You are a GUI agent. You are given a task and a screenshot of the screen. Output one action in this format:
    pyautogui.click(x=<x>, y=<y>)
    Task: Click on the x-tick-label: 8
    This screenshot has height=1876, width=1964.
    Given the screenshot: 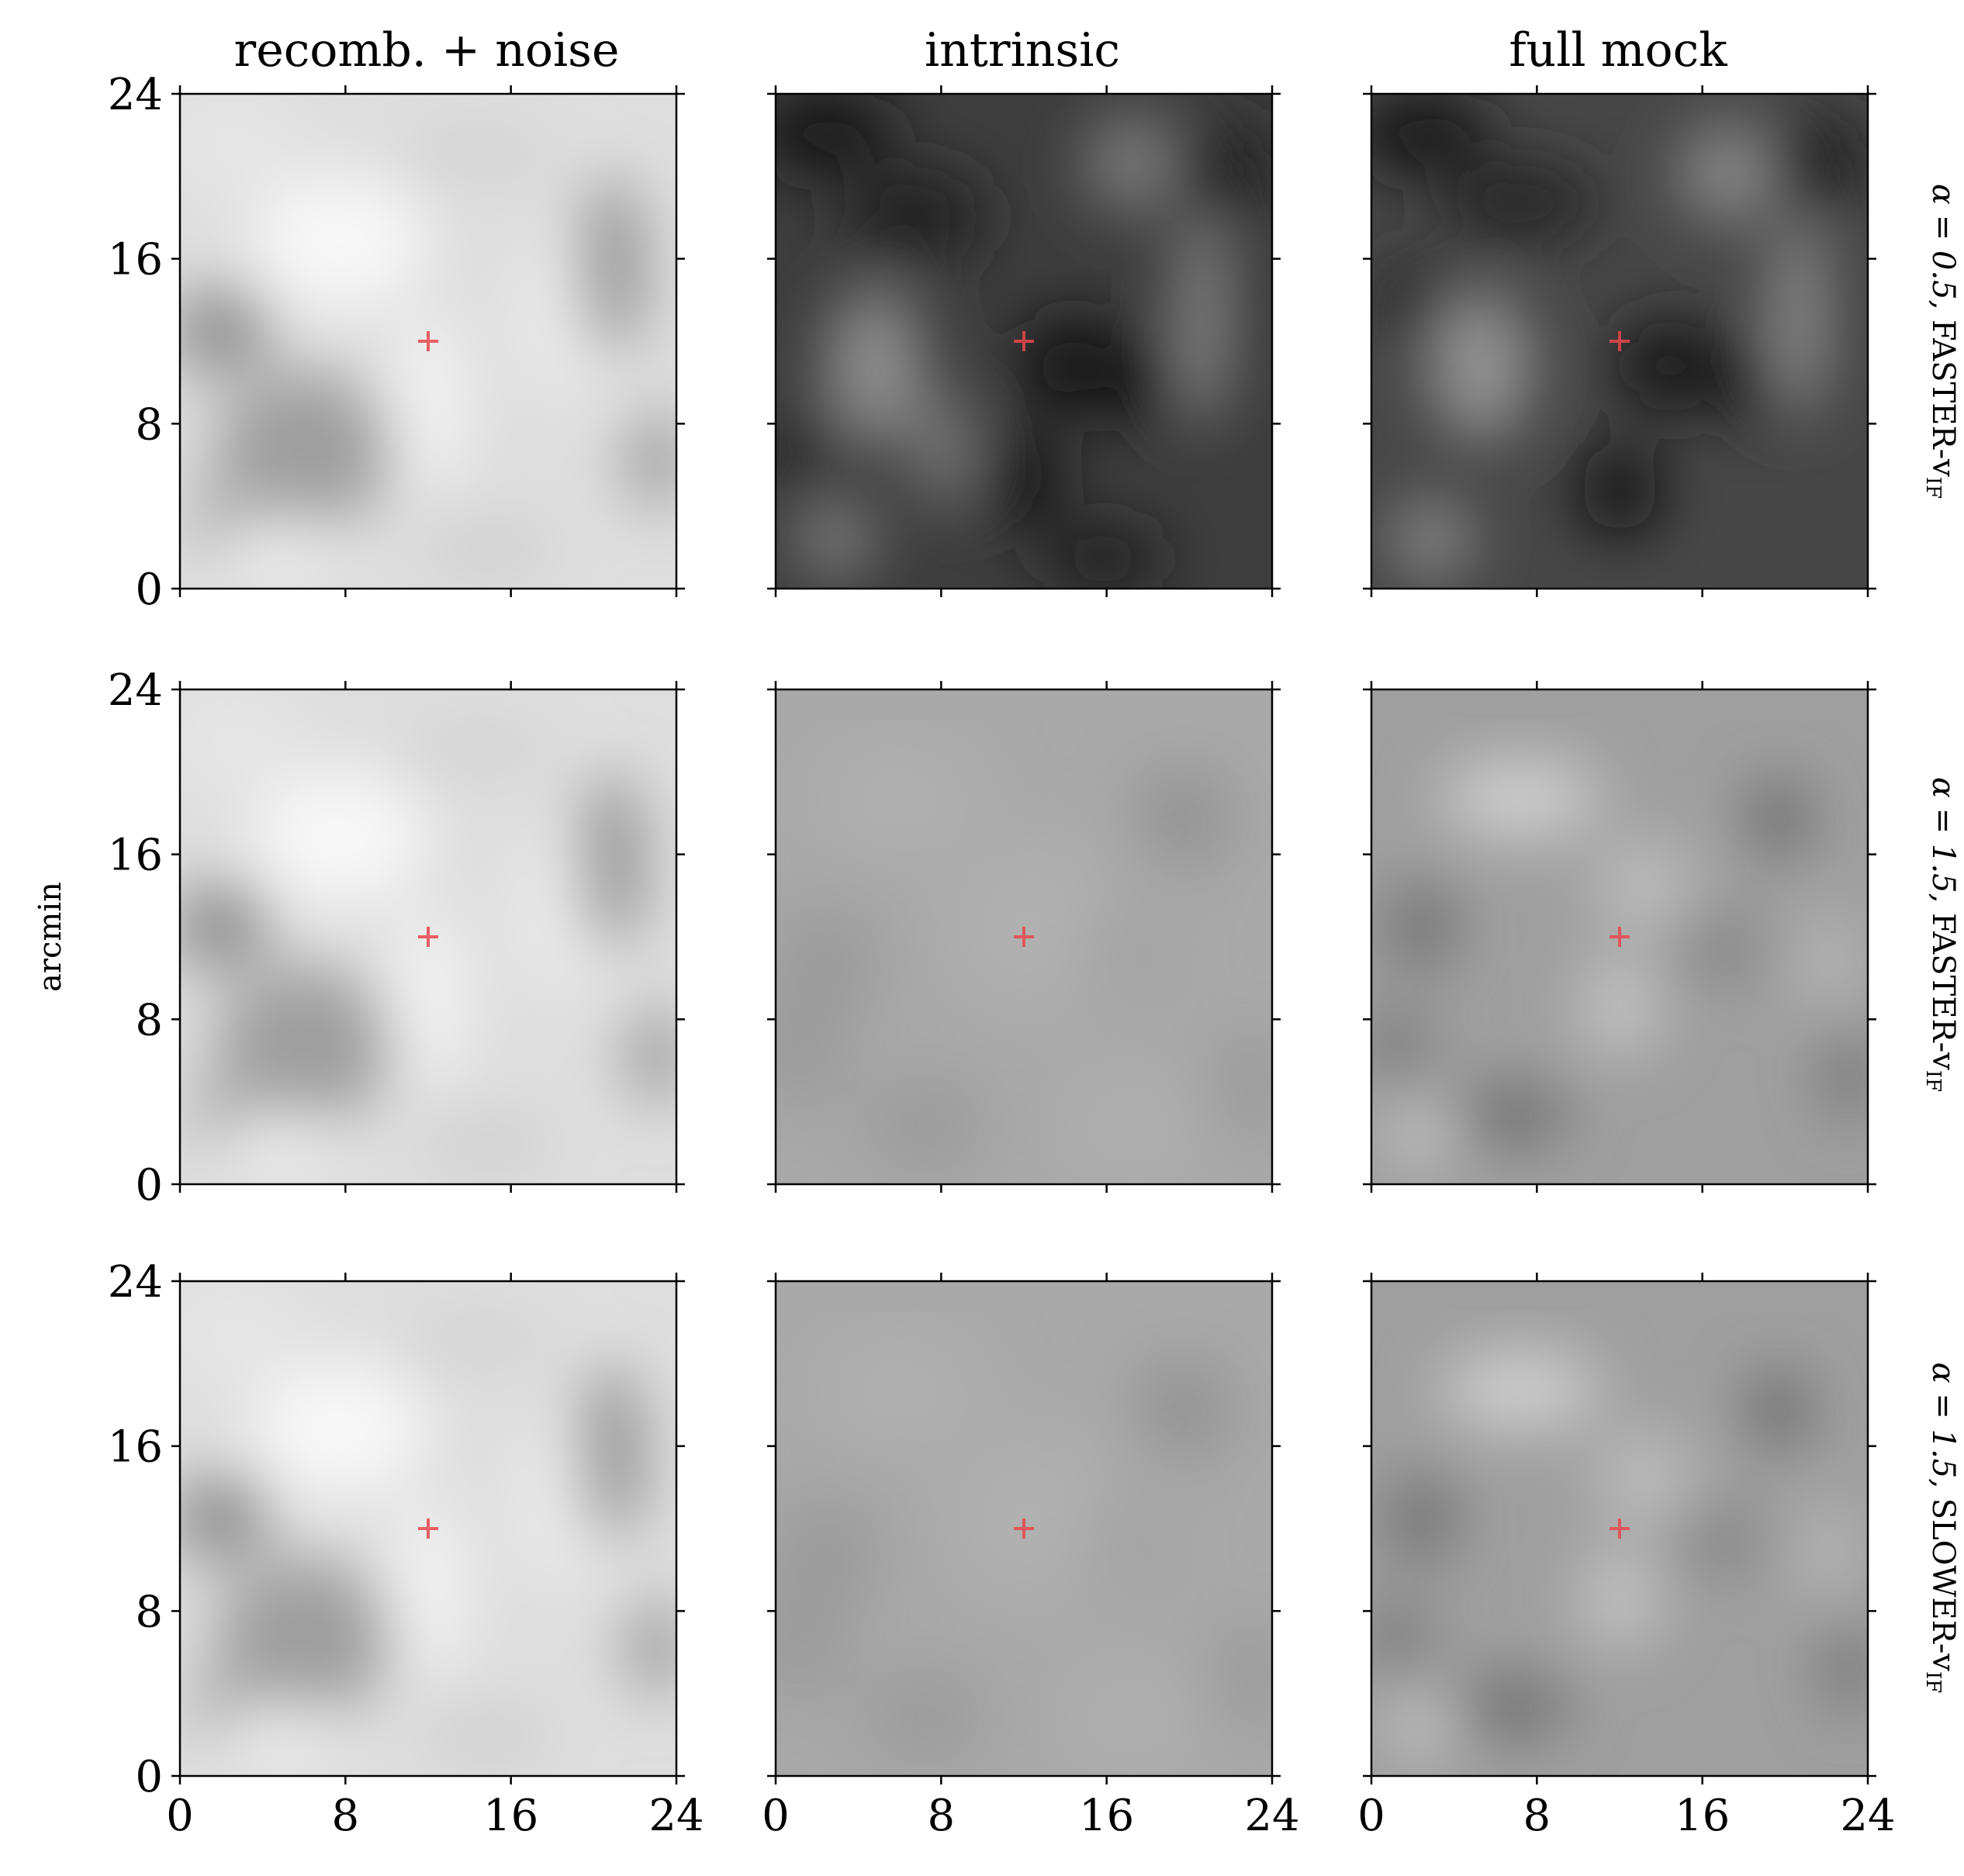 What is the action you would take?
    pyautogui.click(x=1537, y=1816)
    